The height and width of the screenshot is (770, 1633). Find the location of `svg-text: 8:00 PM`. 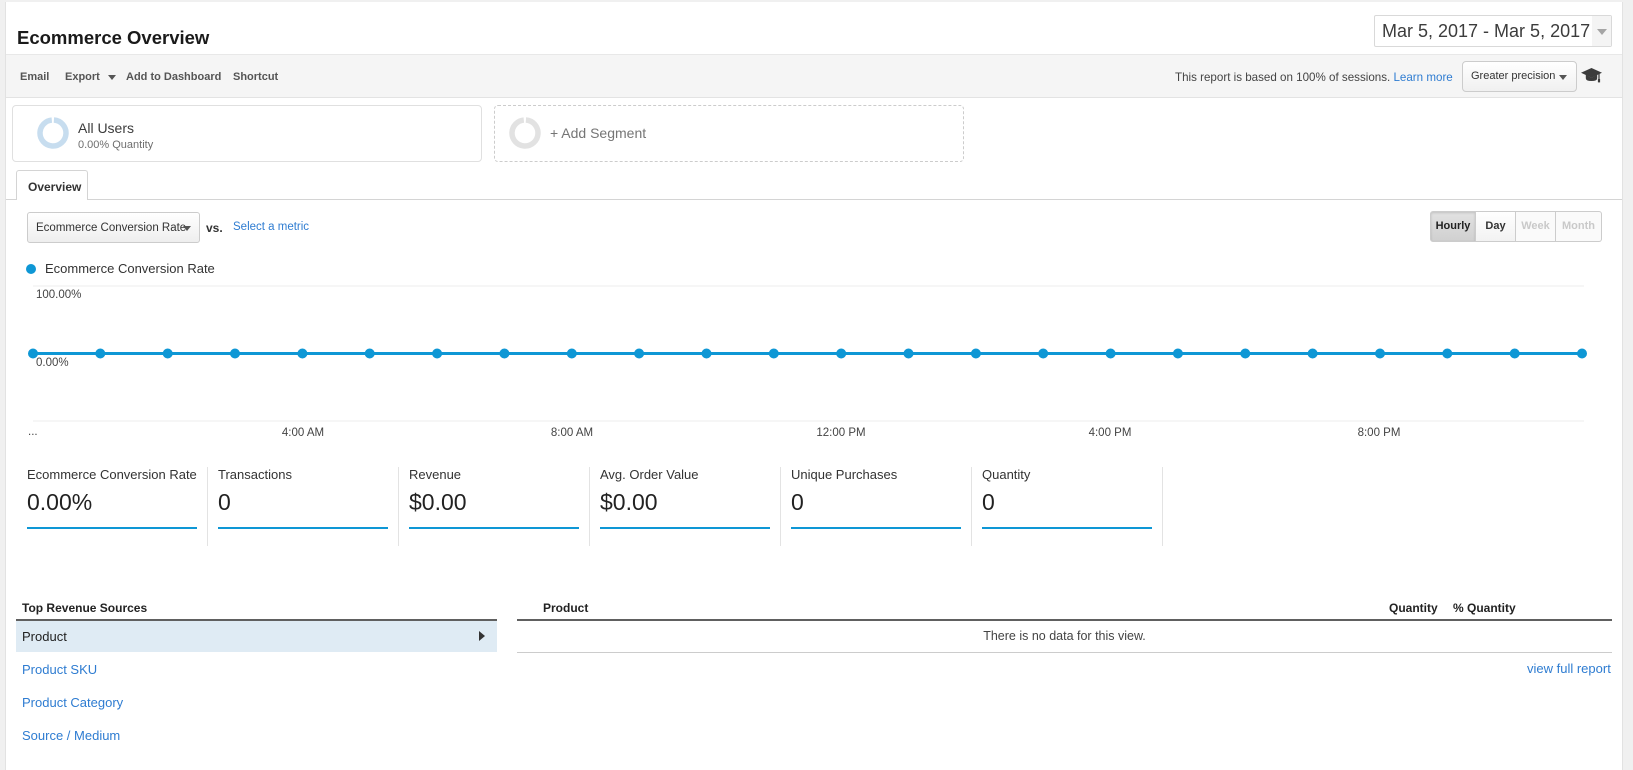

svg-text: 8:00 PM is located at coordinates (1379, 433).